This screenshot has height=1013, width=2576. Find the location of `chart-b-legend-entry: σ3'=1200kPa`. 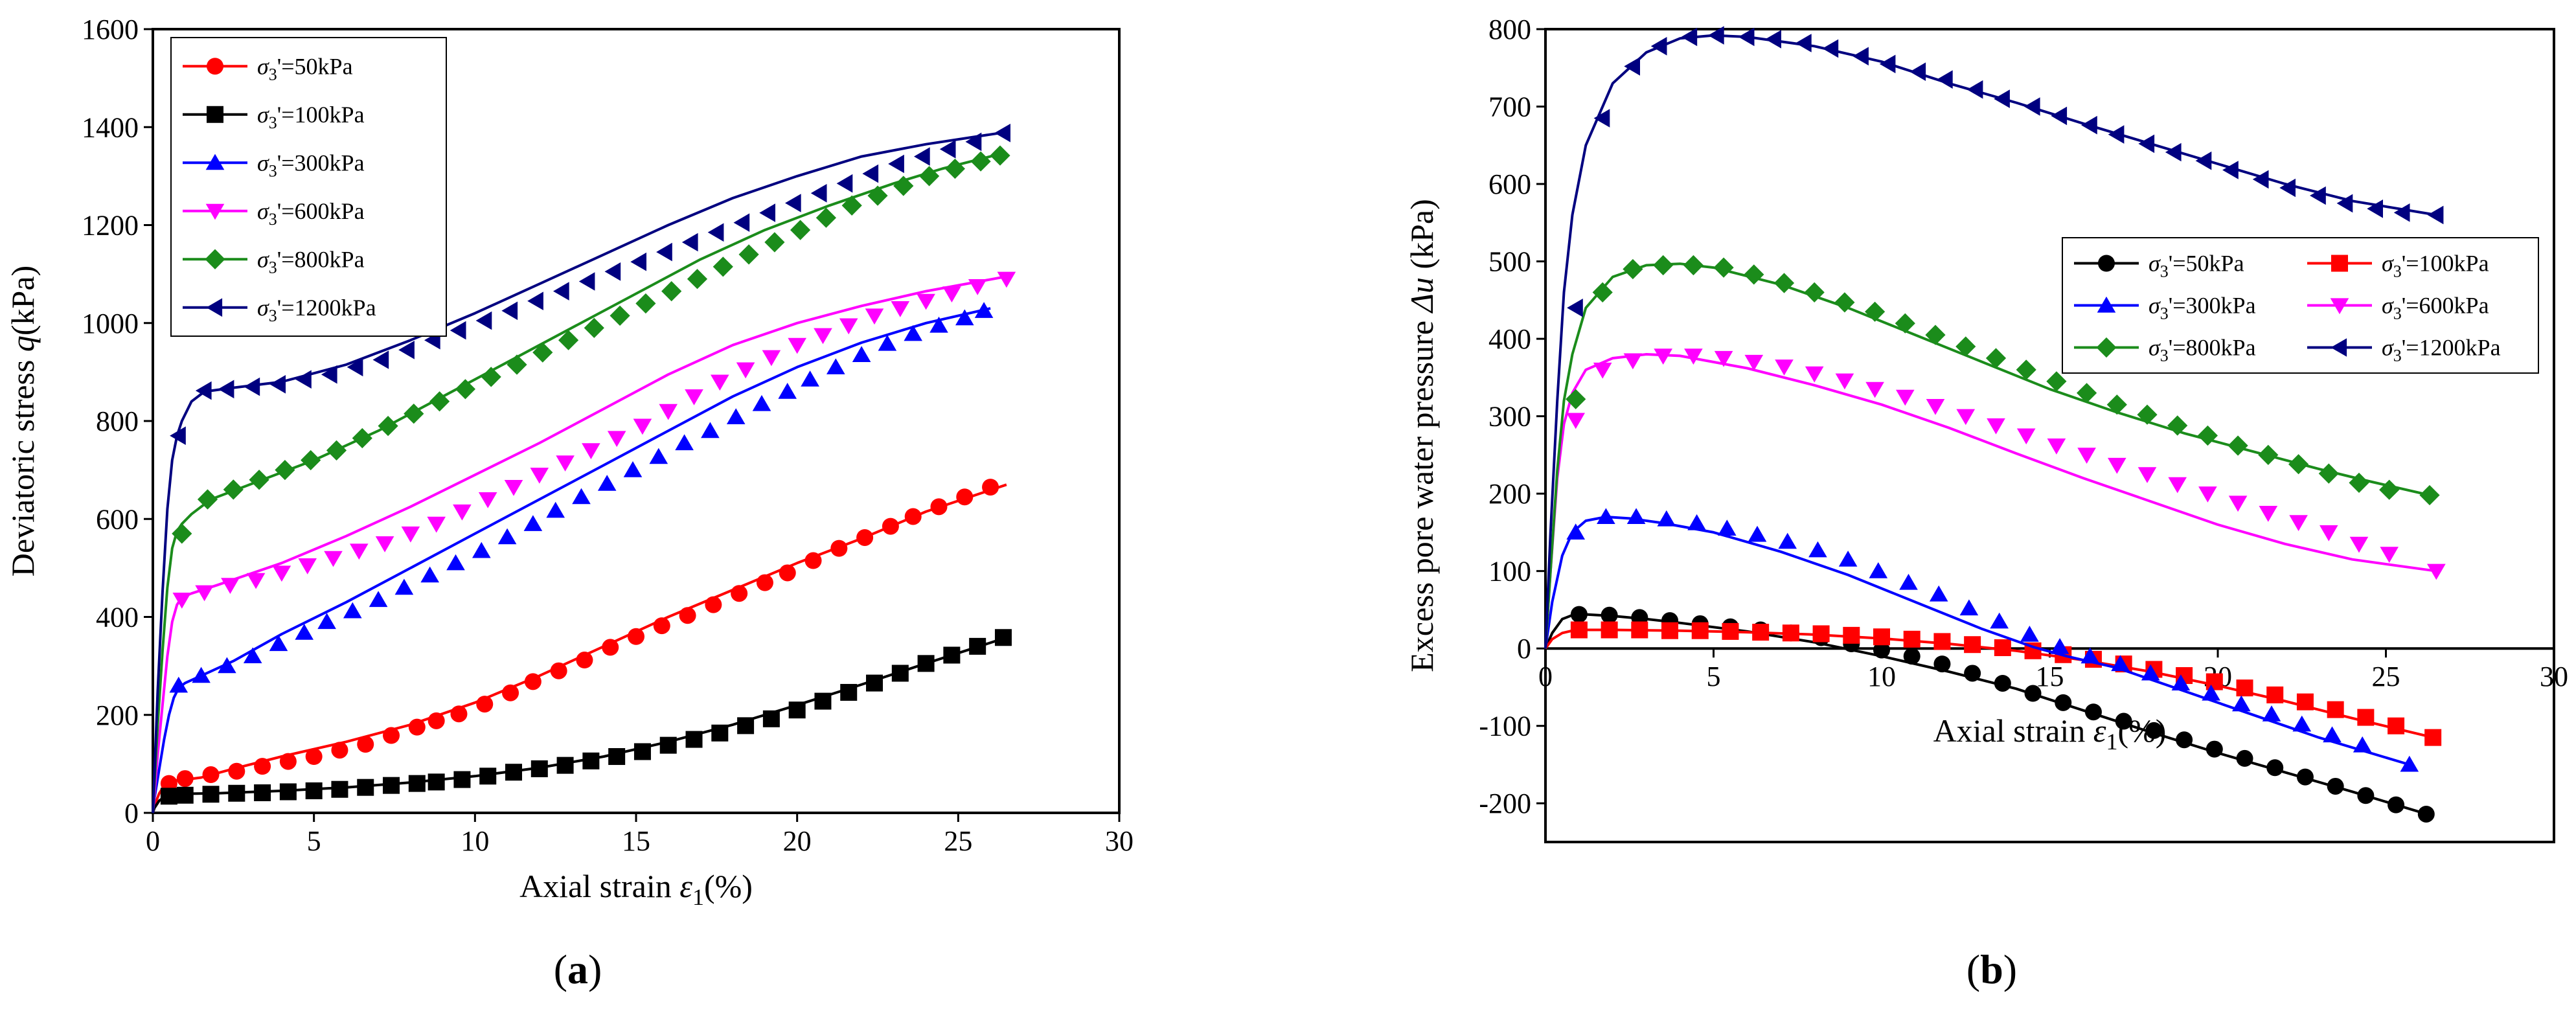

chart-b-legend-entry: σ3'=1200kPa is located at coordinates (2404, 350).